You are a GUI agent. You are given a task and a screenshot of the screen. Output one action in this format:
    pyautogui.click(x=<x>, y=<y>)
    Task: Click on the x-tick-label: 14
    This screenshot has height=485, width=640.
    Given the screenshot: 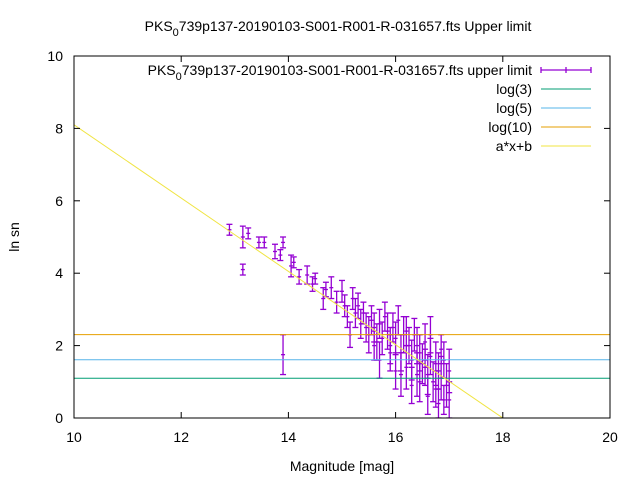 What is the action you would take?
    pyautogui.click(x=289, y=437)
    